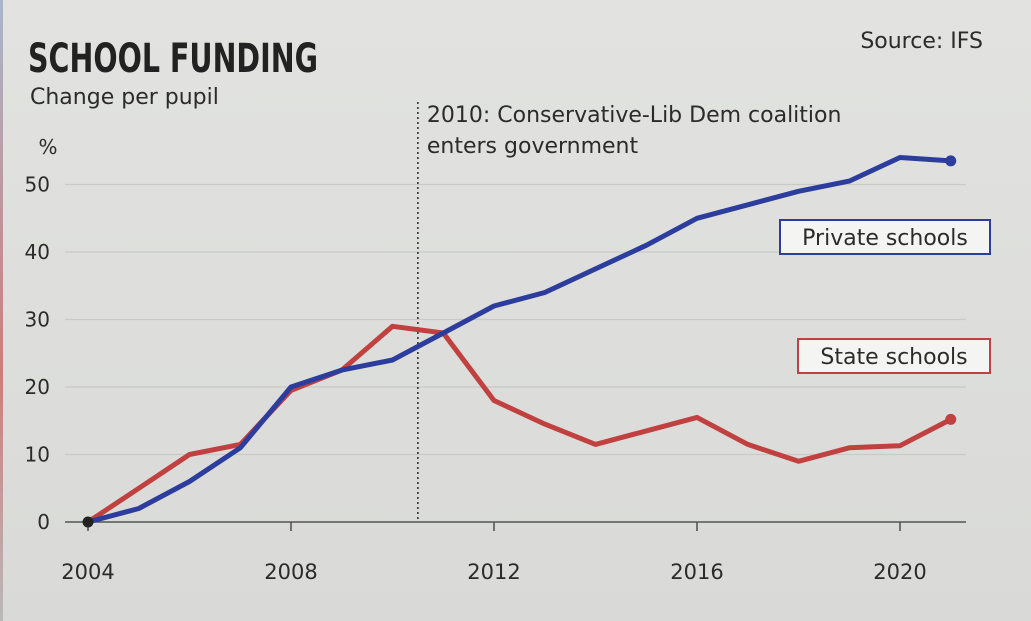  What do you see at coordinates (493, 572) in the screenshot?
I see `x-tick-label-2012: 2012` at bounding box center [493, 572].